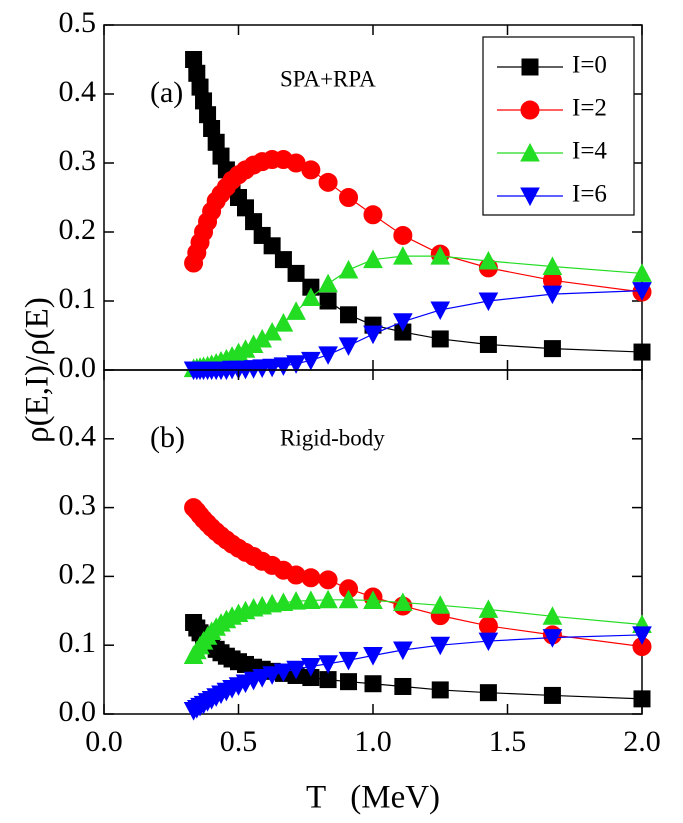  I want to click on legend-label: I=6, so click(589, 194).